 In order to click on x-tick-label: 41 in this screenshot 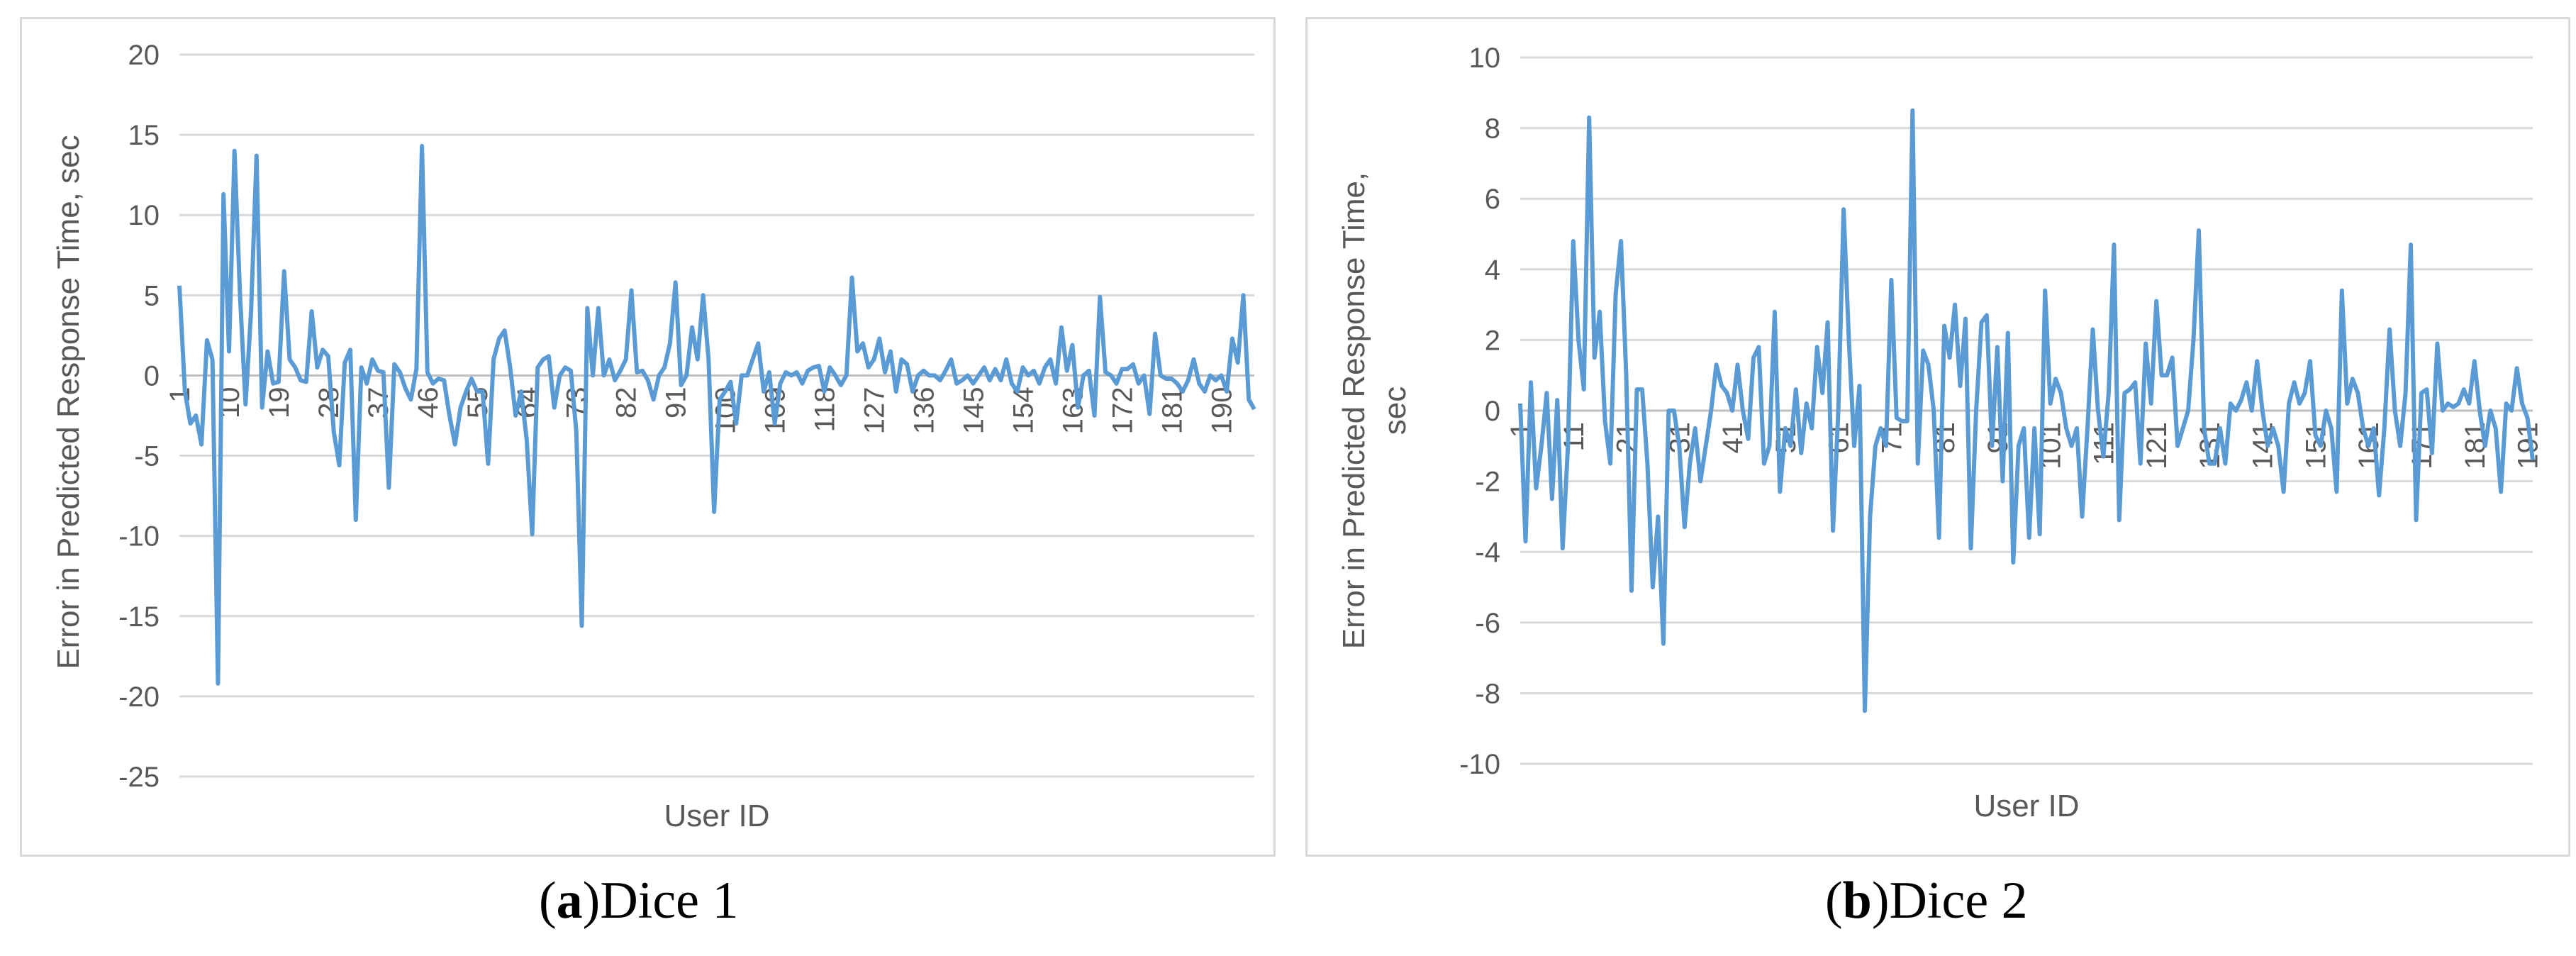, I will do `click(1733, 438)`.